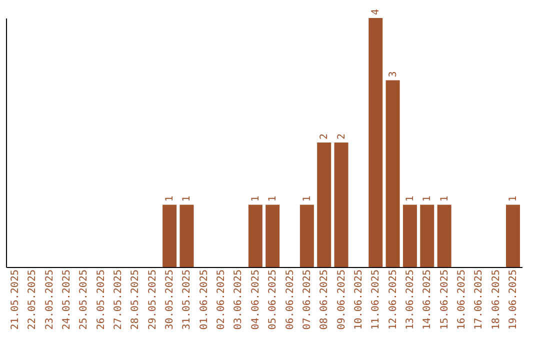 This screenshot has width=540, height=340. I want to click on x-tick-label: 08.06.2025, so click(324, 300).